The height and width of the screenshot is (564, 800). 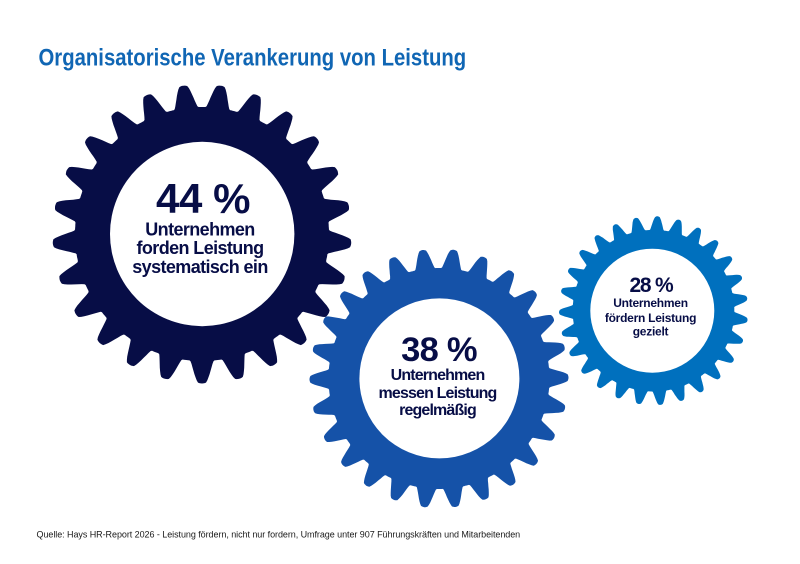 What do you see at coordinates (199, 267) in the screenshot?
I see `svg-text: systematisch ein` at bounding box center [199, 267].